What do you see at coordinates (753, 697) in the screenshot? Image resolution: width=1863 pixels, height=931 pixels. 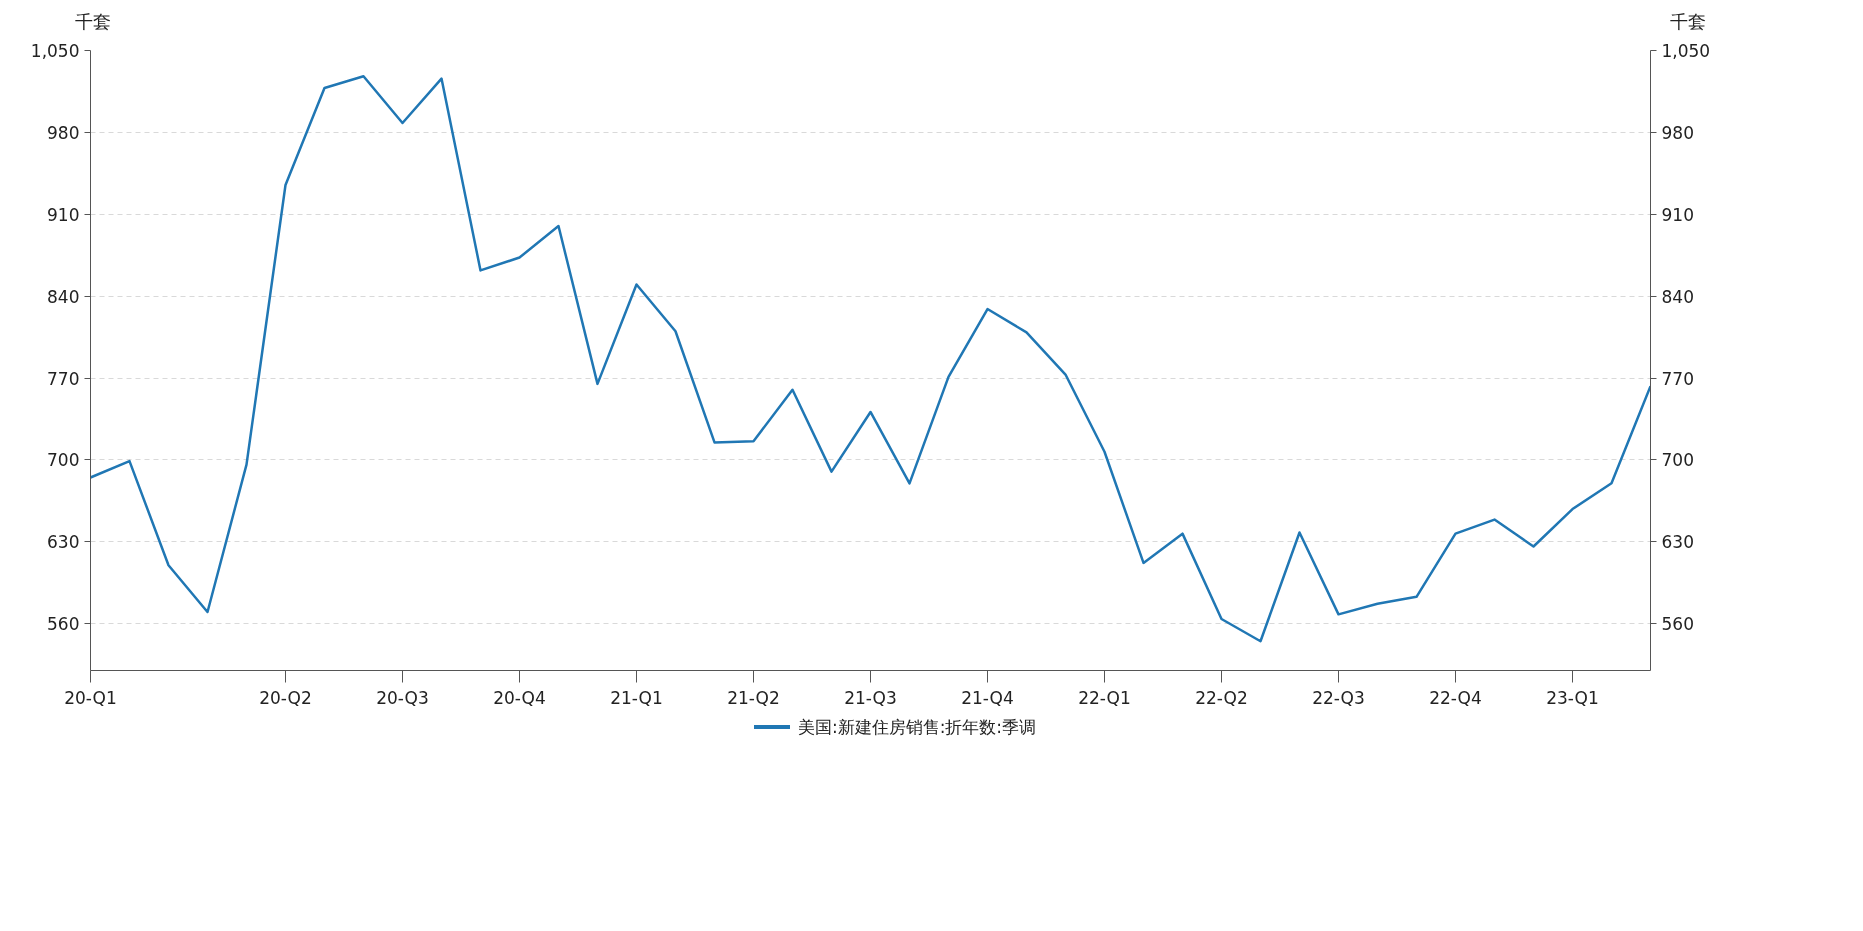 I see `x-tick-label: 21-Q2` at bounding box center [753, 697].